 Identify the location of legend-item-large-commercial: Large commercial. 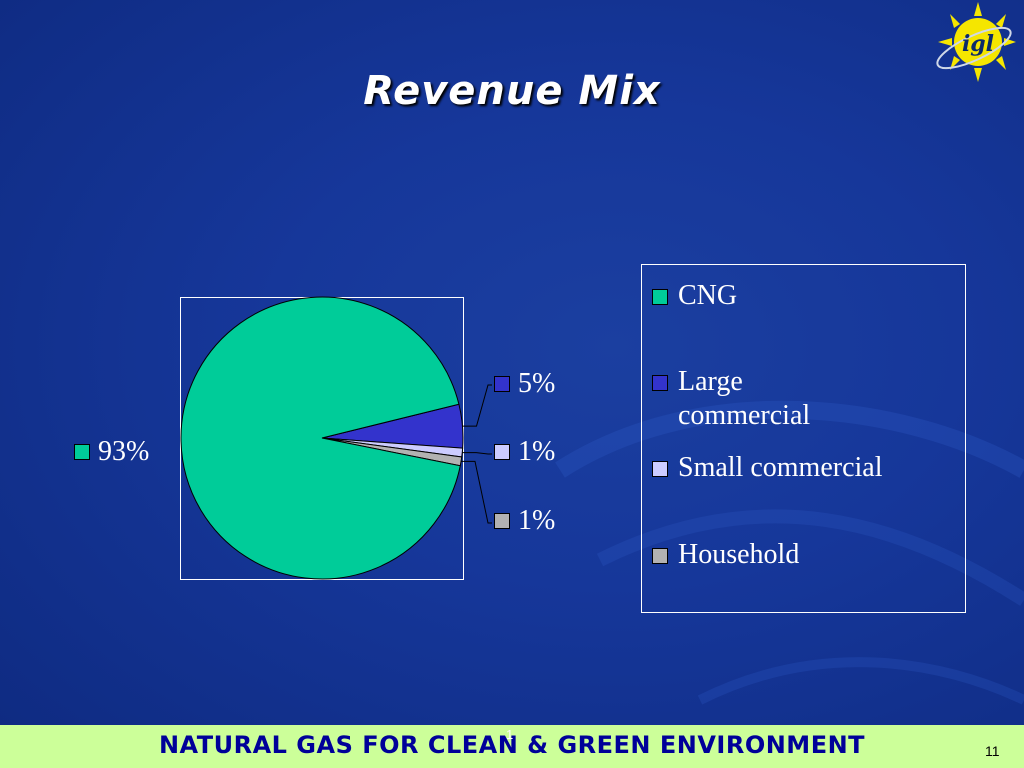
(762, 399).